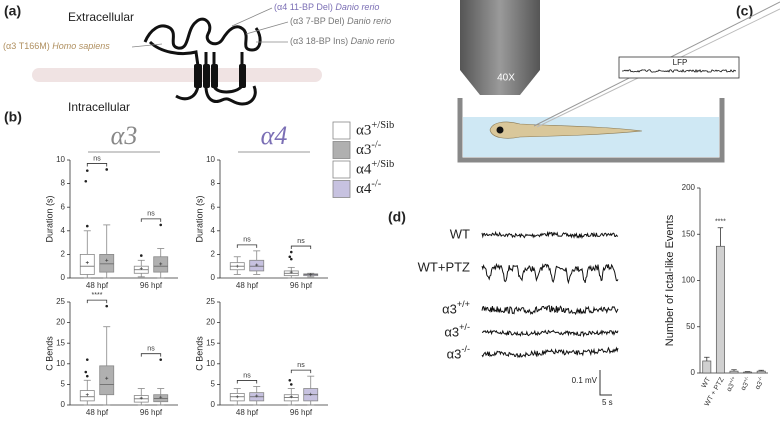 The width and height of the screenshot is (780, 438). I want to click on scale-voltage: 0.1 mV, so click(585, 380).